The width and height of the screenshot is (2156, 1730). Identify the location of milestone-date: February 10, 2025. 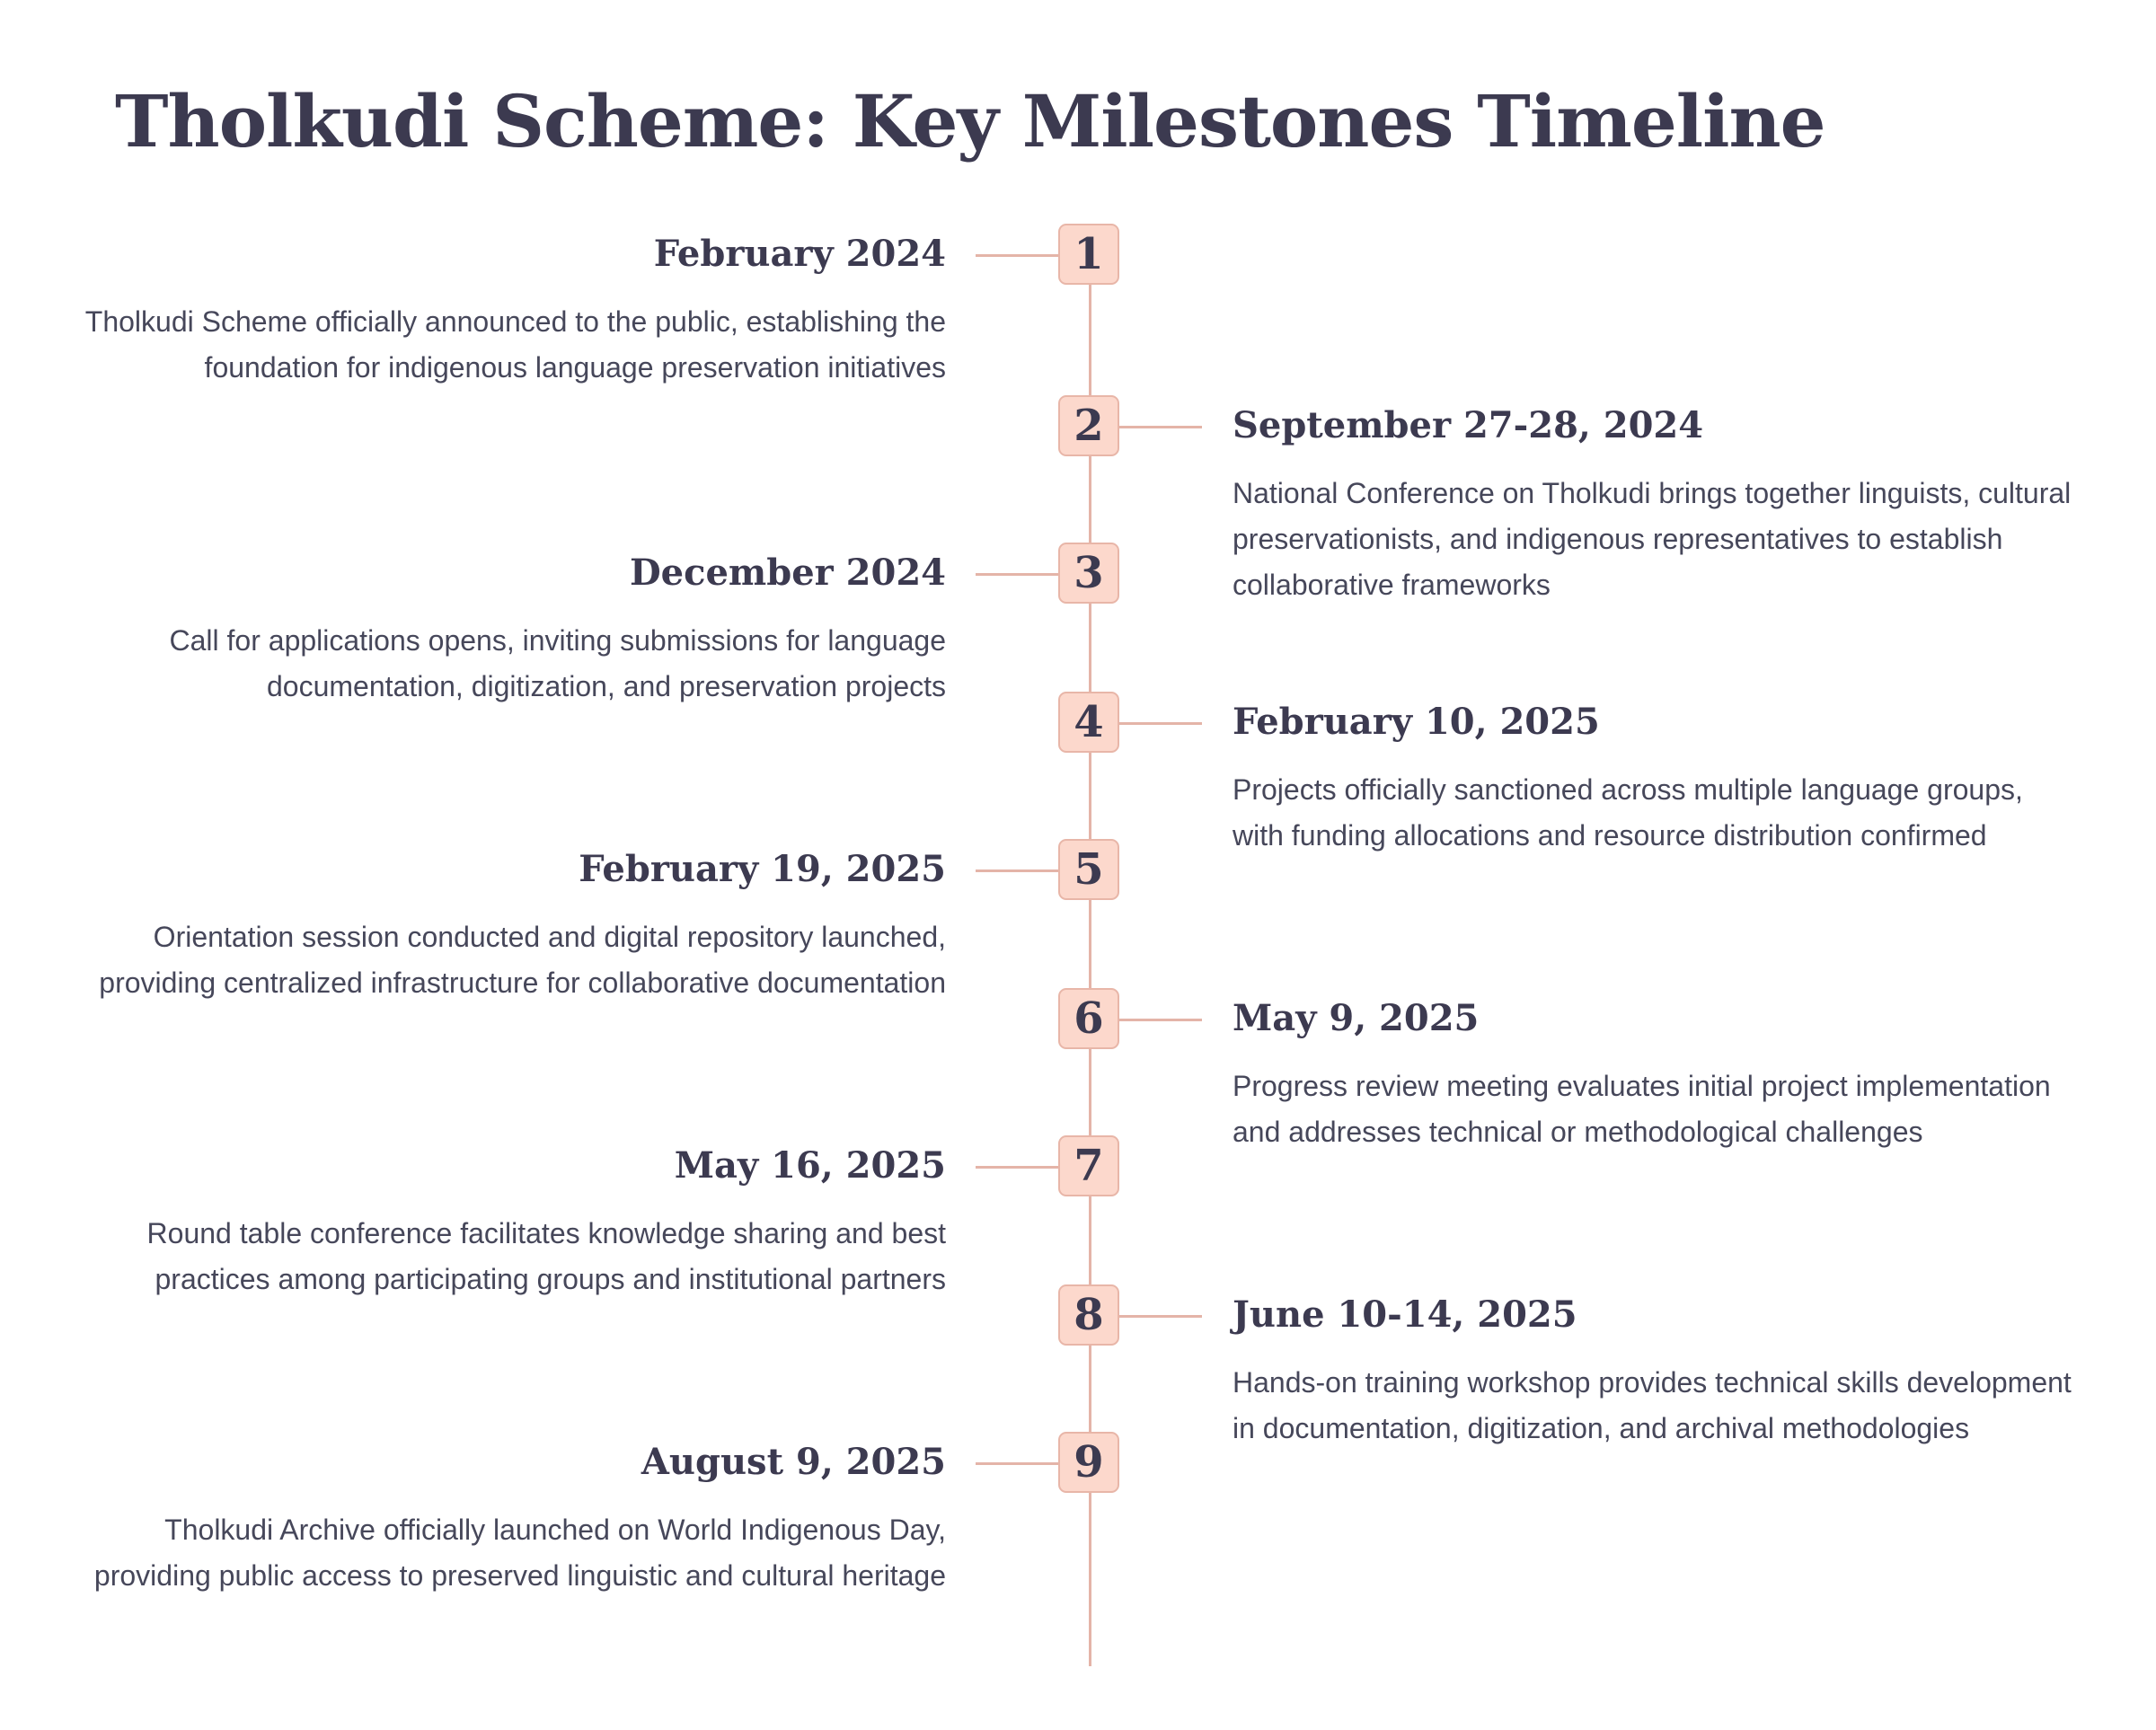
(1417, 722).